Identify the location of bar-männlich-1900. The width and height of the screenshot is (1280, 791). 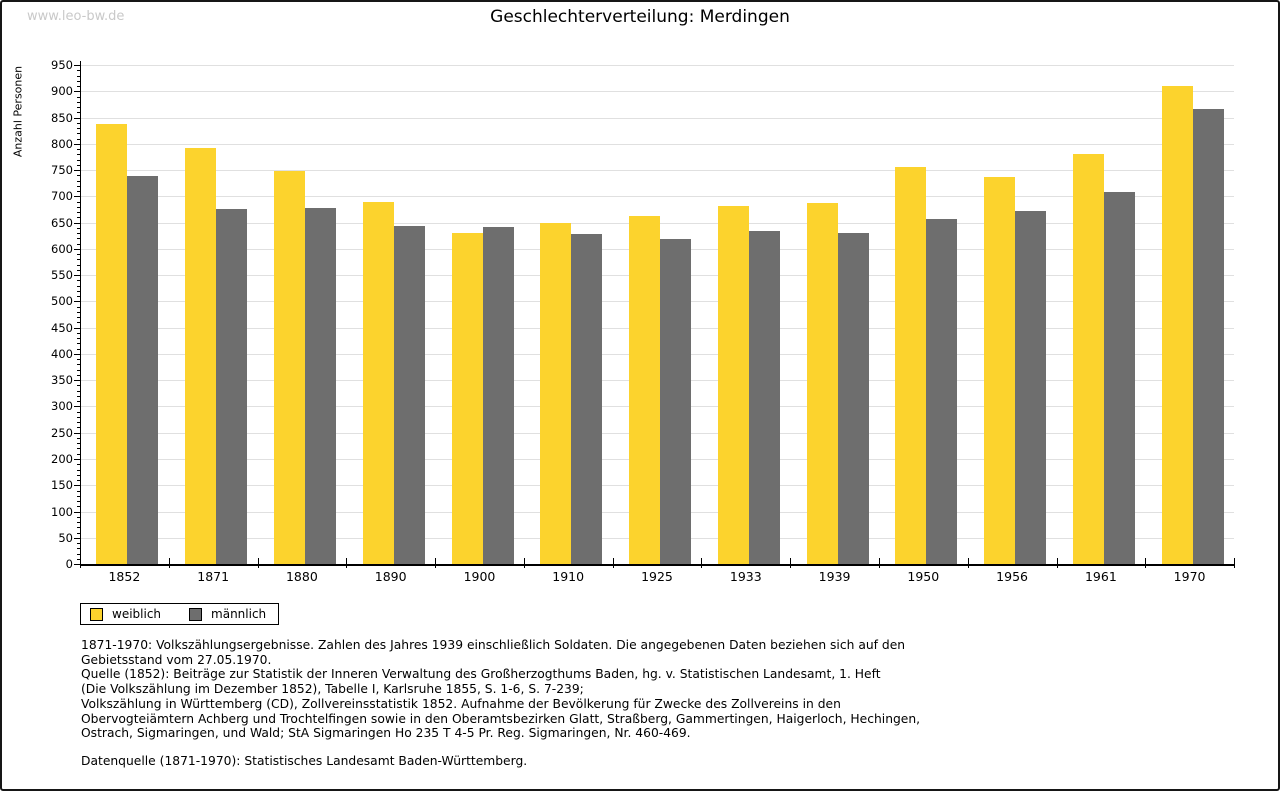
(498, 395).